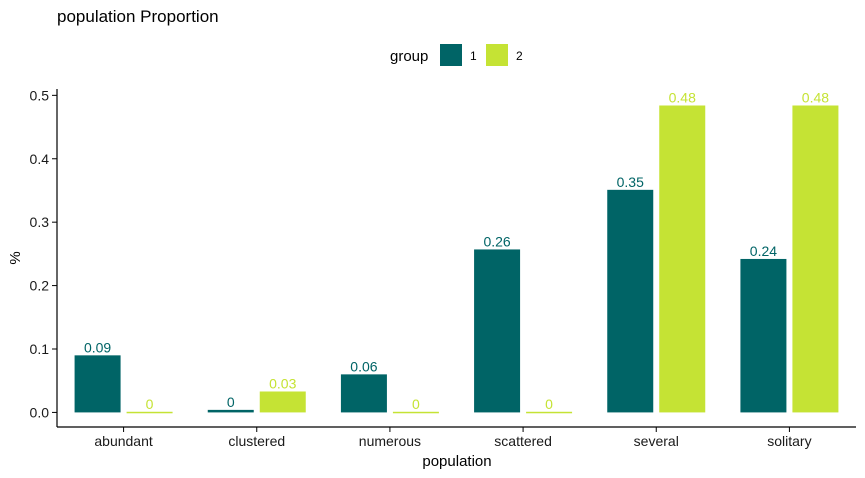 This screenshot has width=865, height=478. What do you see at coordinates (523, 441) in the screenshot?
I see `x-tick-label: scattered` at bounding box center [523, 441].